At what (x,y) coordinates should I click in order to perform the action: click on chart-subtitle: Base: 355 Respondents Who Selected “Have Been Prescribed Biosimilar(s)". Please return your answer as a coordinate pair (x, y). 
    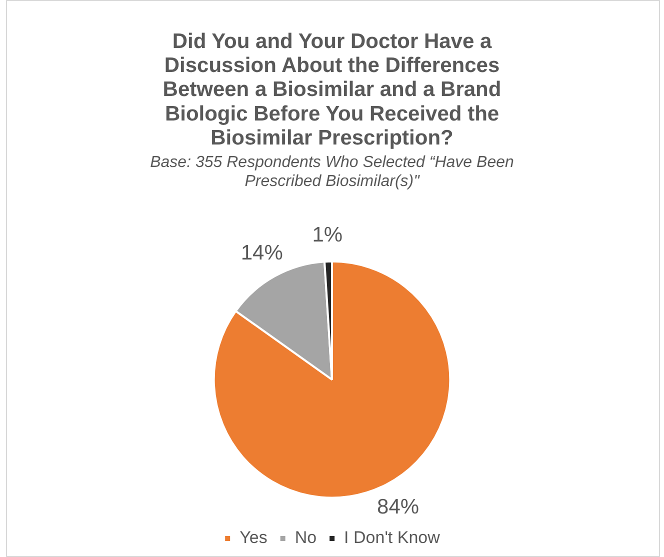
    Looking at the image, I should click on (332, 172).